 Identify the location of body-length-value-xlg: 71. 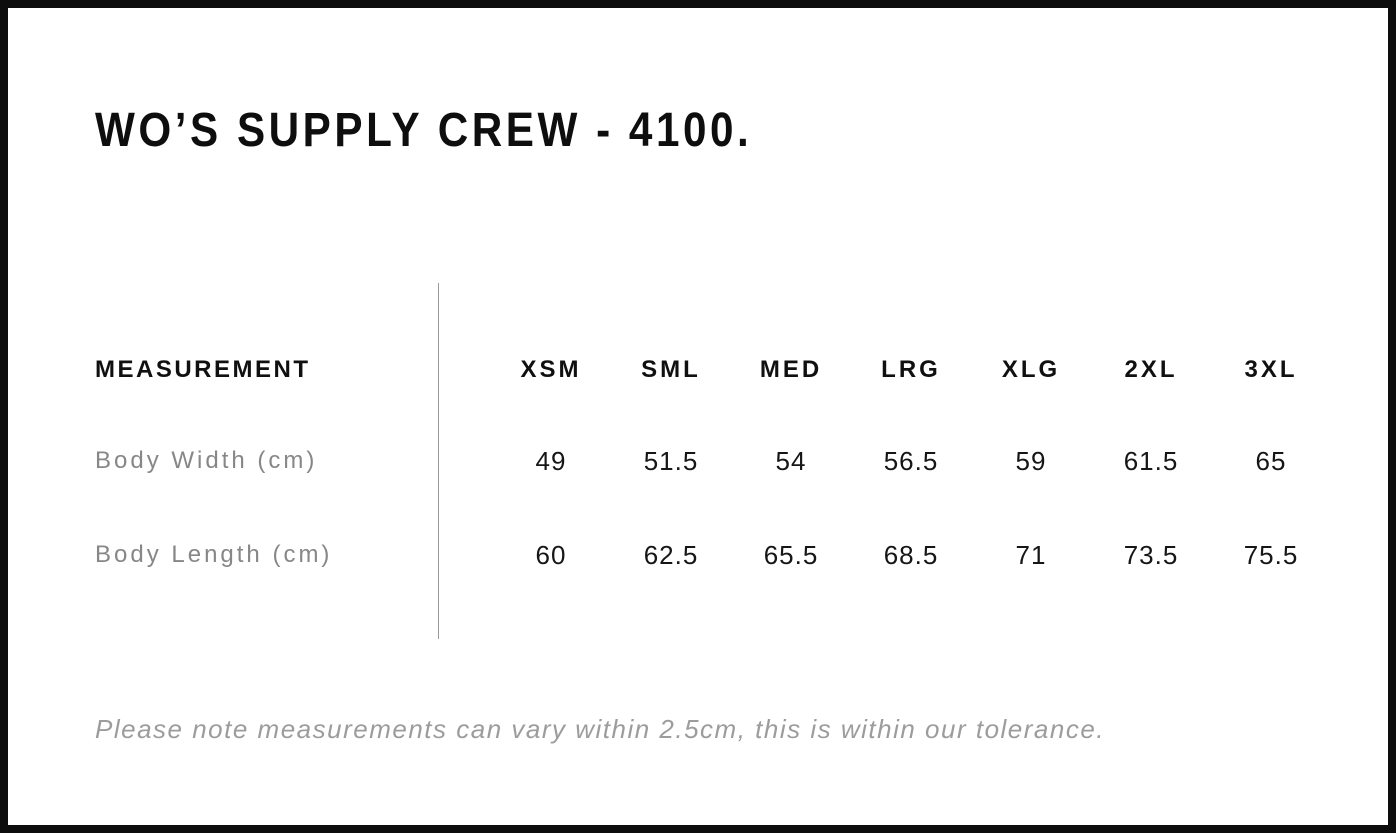
(1031, 554).